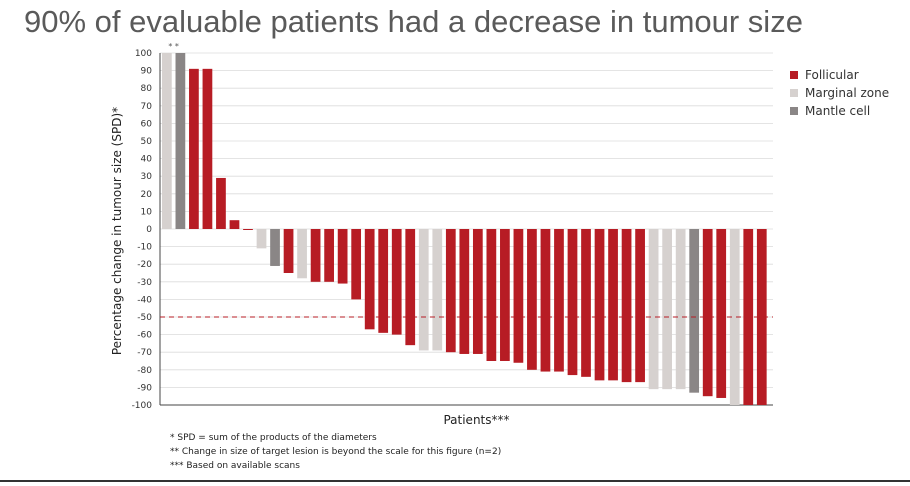 The height and width of the screenshot is (486, 910). Describe the element at coordinates (794, 111) in the screenshot. I see `legend-swatch-mantle-cell` at that location.